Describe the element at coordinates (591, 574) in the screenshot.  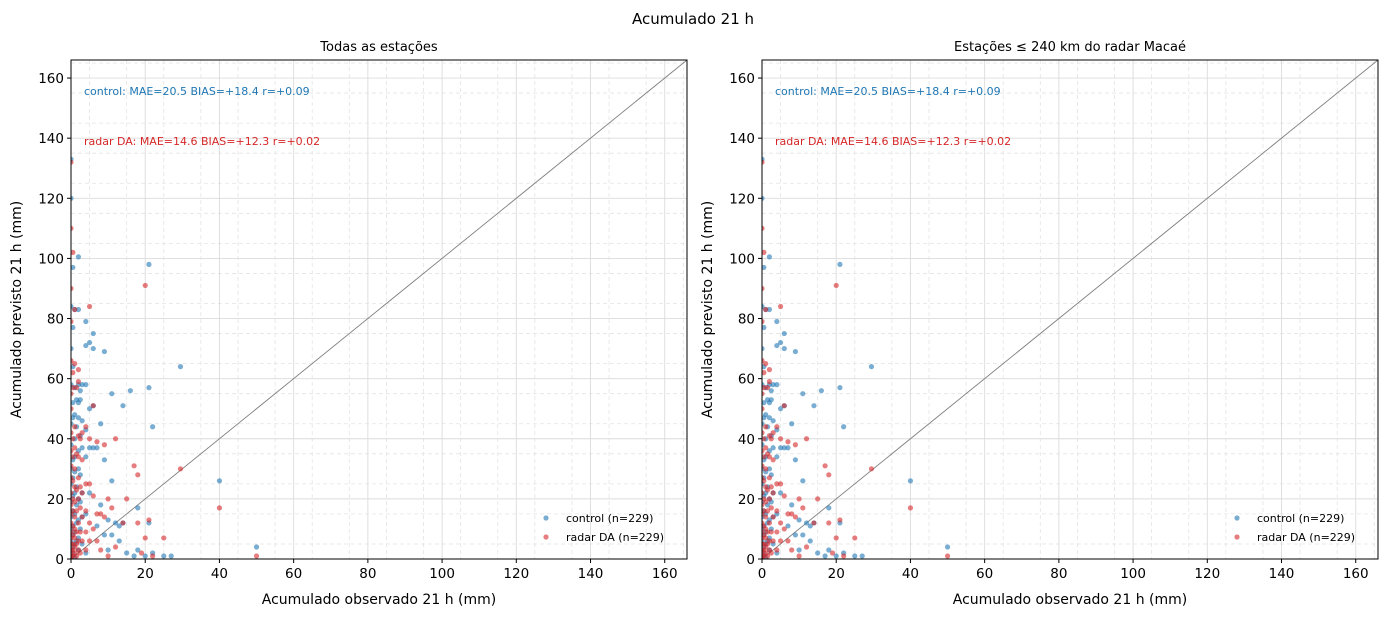
I see `x-tick-label: 140` at that location.